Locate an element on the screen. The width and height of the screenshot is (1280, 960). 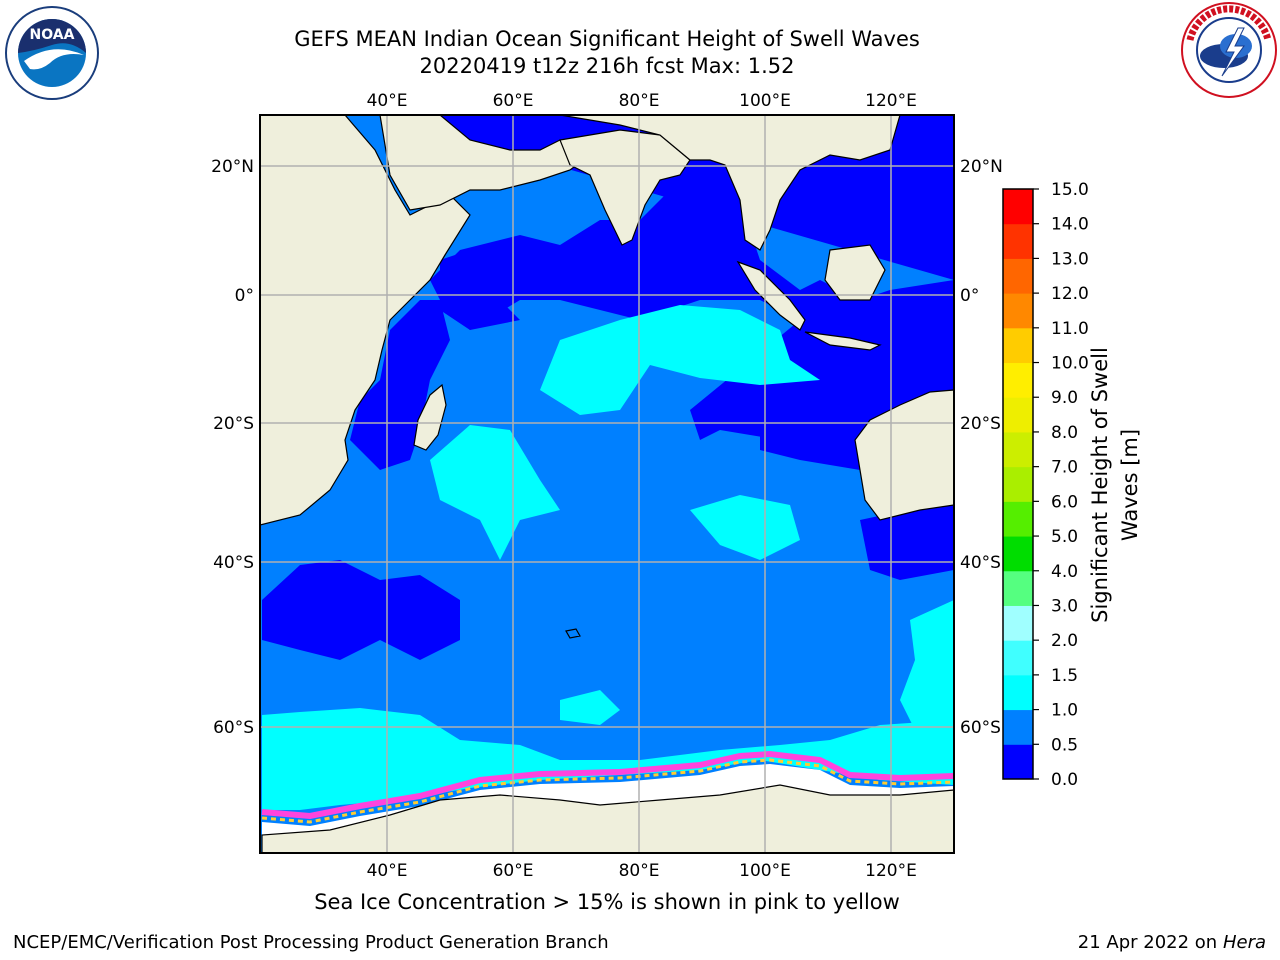
colorbar-tick-label: 8.0 is located at coordinates (1064, 433).